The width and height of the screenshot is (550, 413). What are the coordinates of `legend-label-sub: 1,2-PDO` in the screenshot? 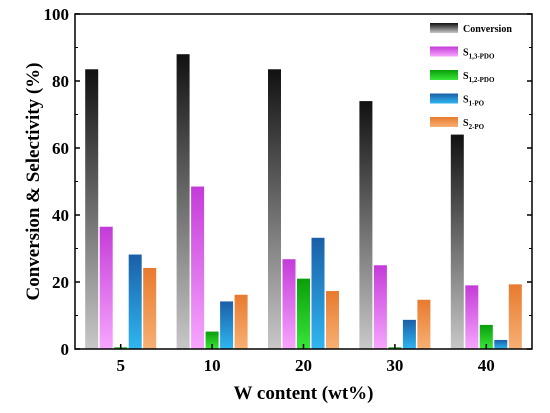 It's located at (482, 80).